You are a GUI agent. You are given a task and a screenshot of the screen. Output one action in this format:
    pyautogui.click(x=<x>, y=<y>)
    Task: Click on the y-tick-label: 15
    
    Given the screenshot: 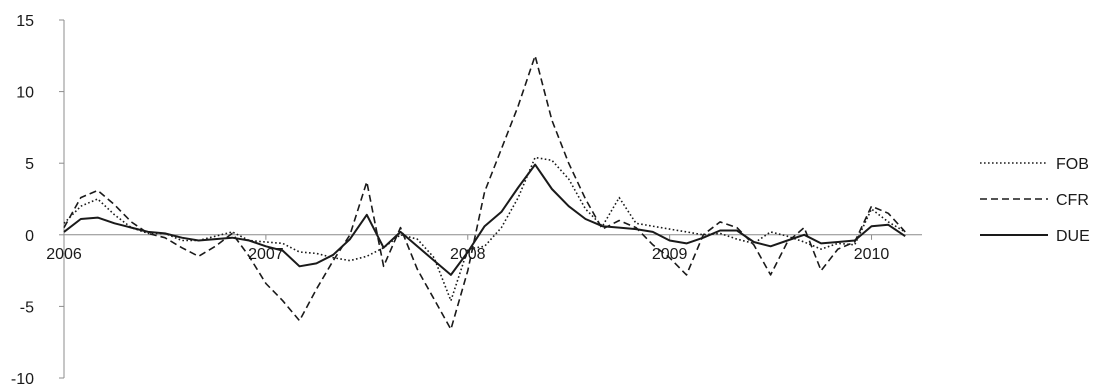 What is the action you would take?
    pyautogui.click(x=25, y=21)
    